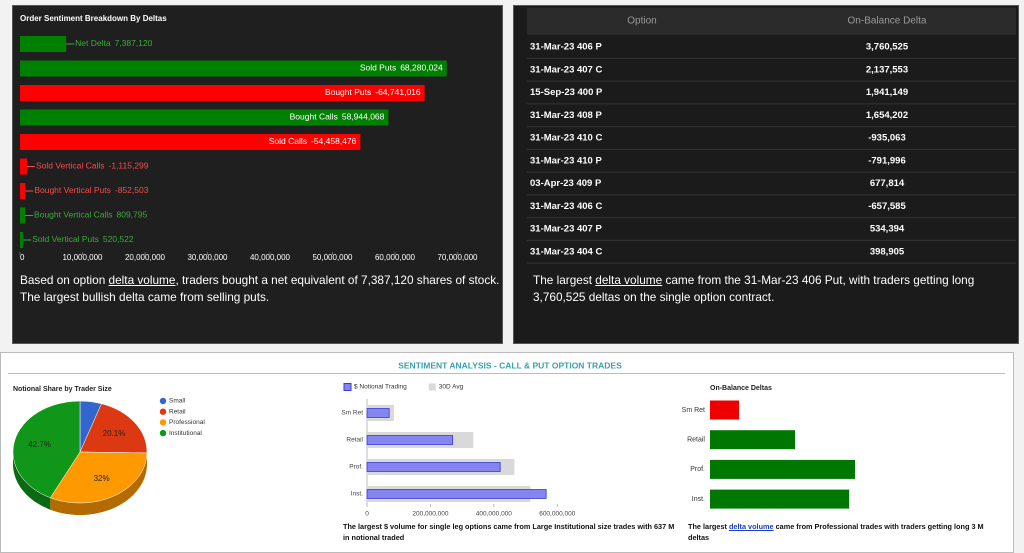 This screenshot has height=553, width=1024. What do you see at coordinates (270, 257) in the screenshot?
I see `x-tick-label: 40,000,000` at bounding box center [270, 257].